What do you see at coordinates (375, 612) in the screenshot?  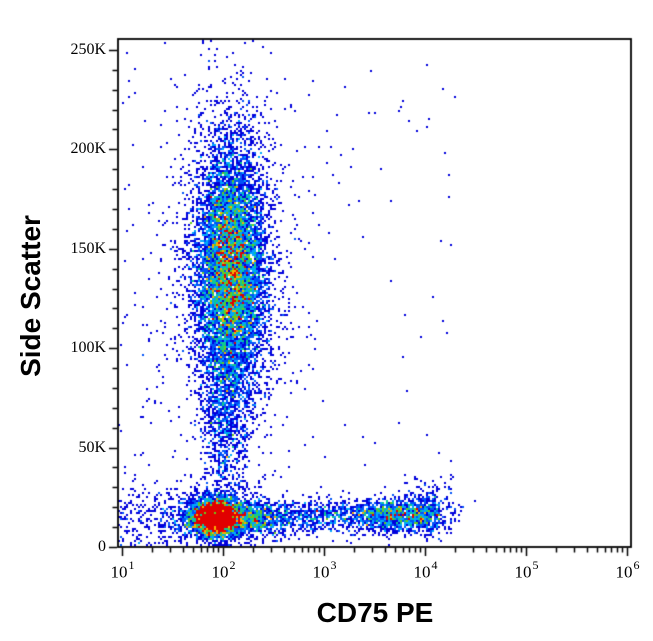 I see `x-axis-title: CD75 PE` at bounding box center [375, 612].